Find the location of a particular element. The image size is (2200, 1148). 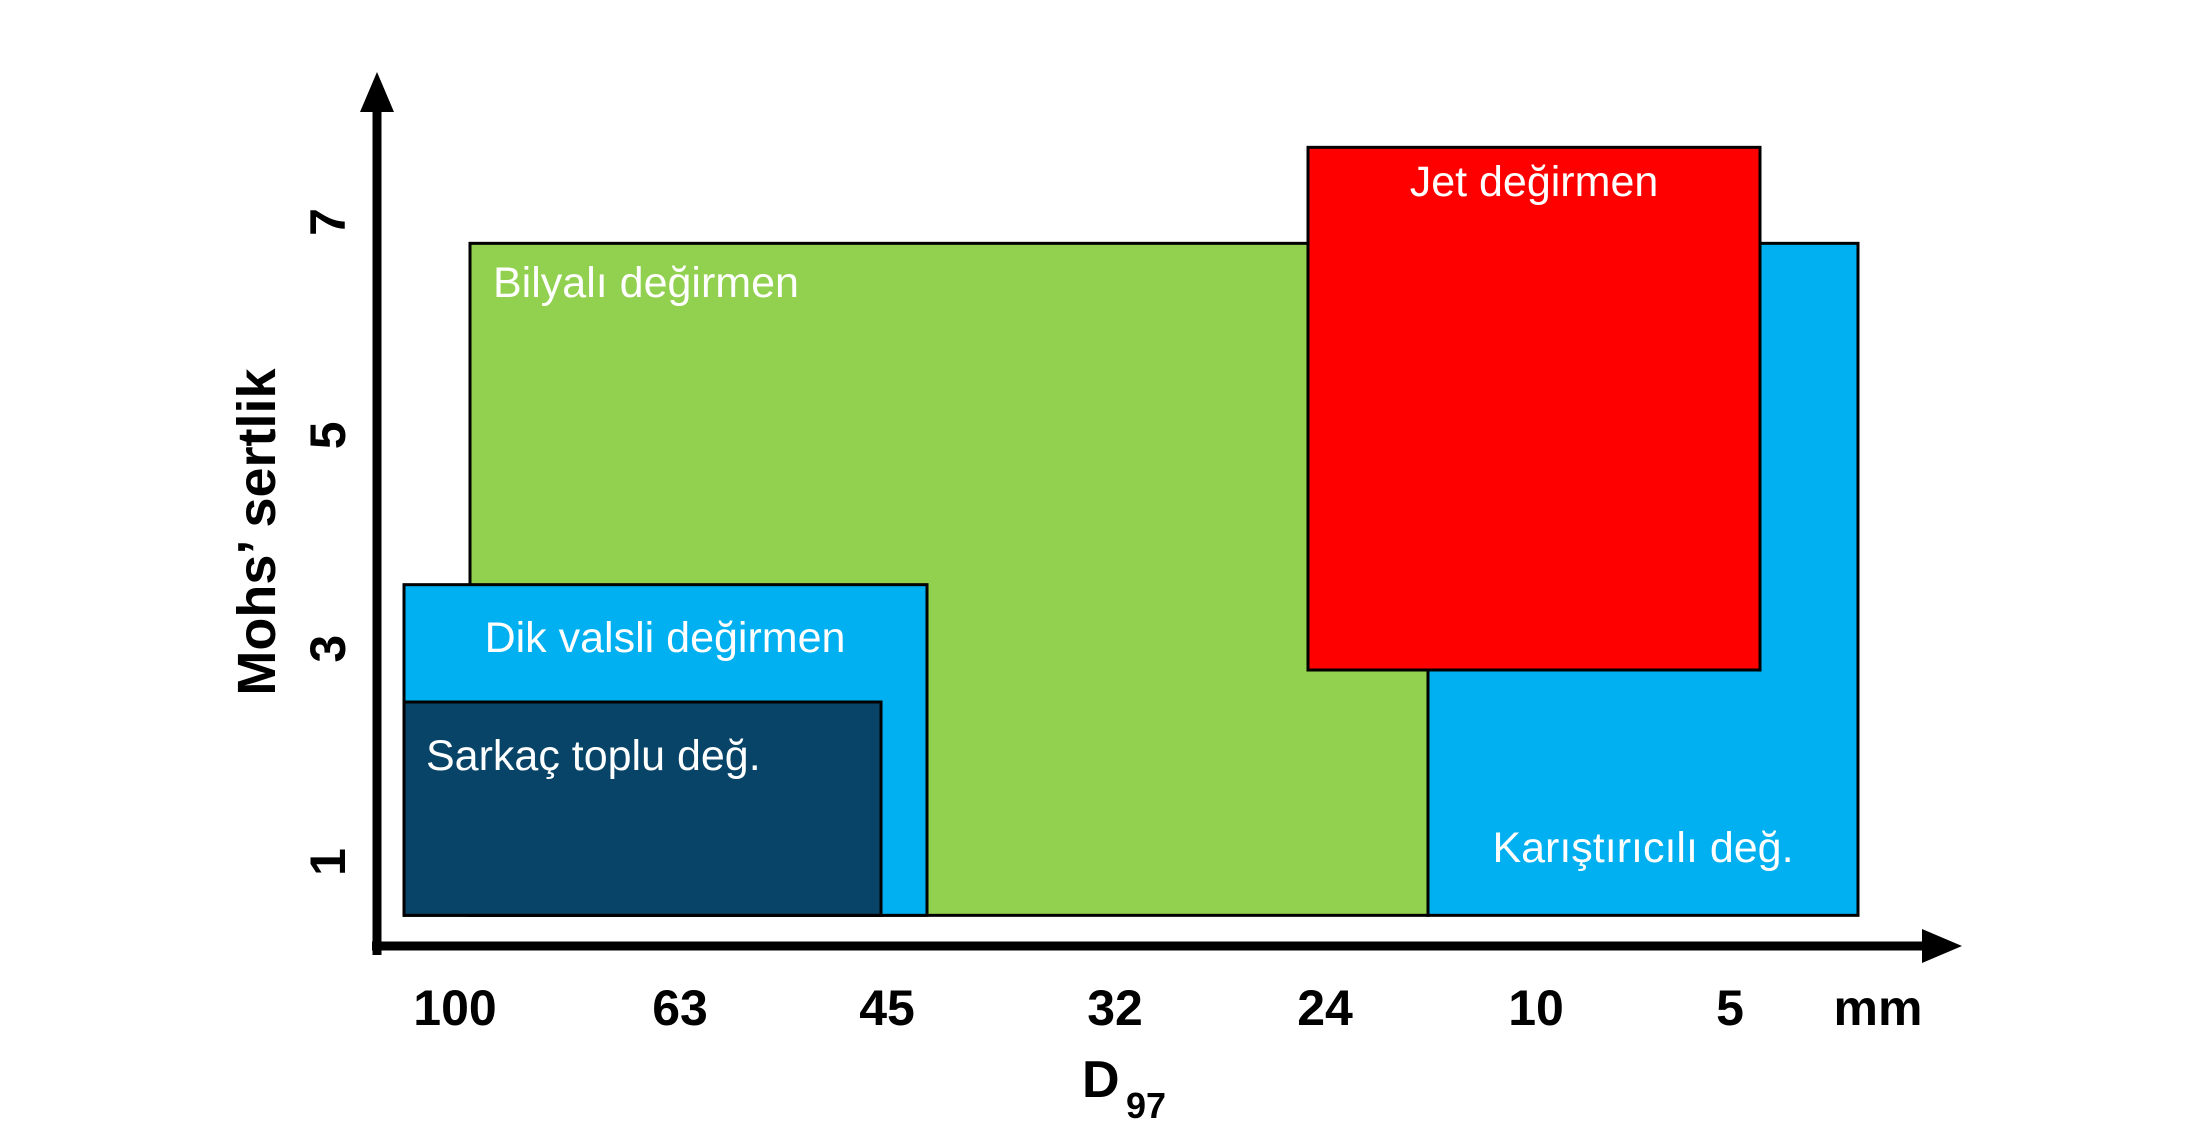

y-tick-label: 3 is located at coordinates (328, 649).